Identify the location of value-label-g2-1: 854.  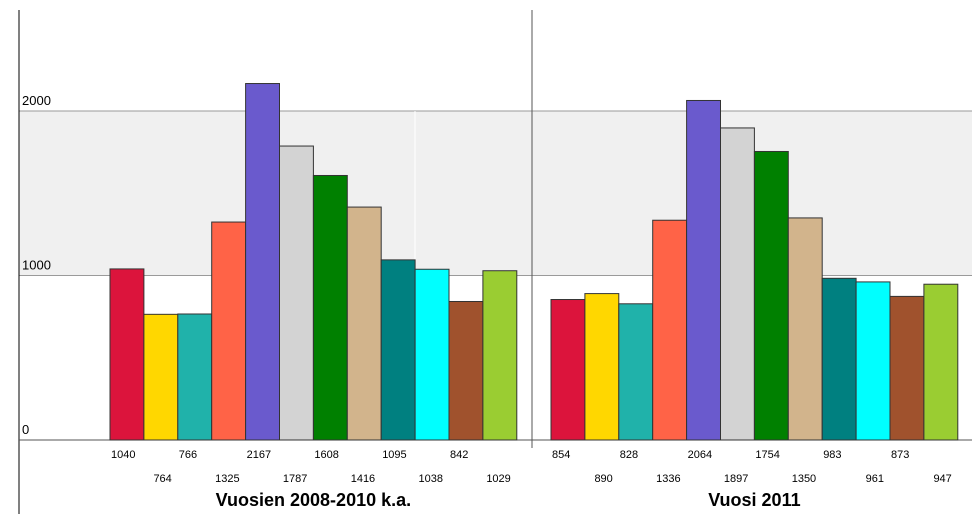
(561, 455).